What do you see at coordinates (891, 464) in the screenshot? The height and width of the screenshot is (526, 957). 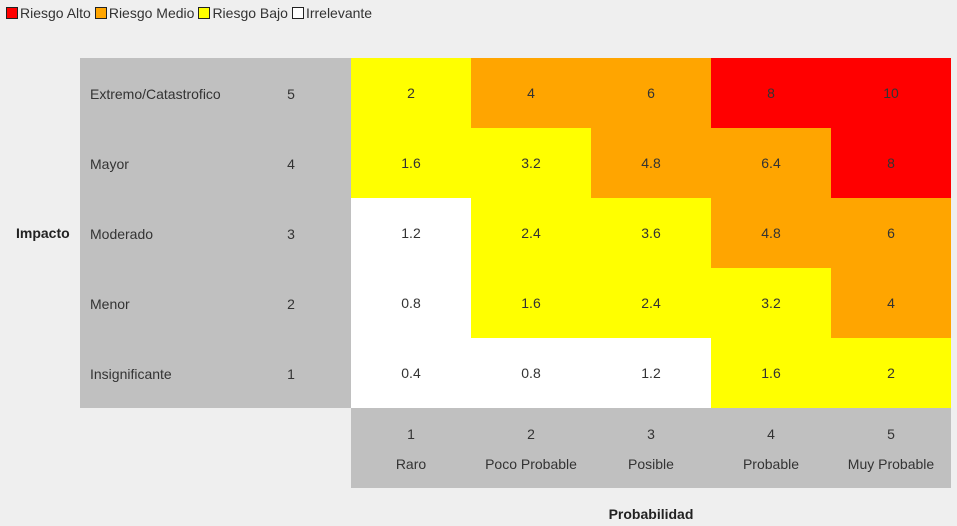 I see `x-category-label: Muy Probable` at bounding box center [891, 464].